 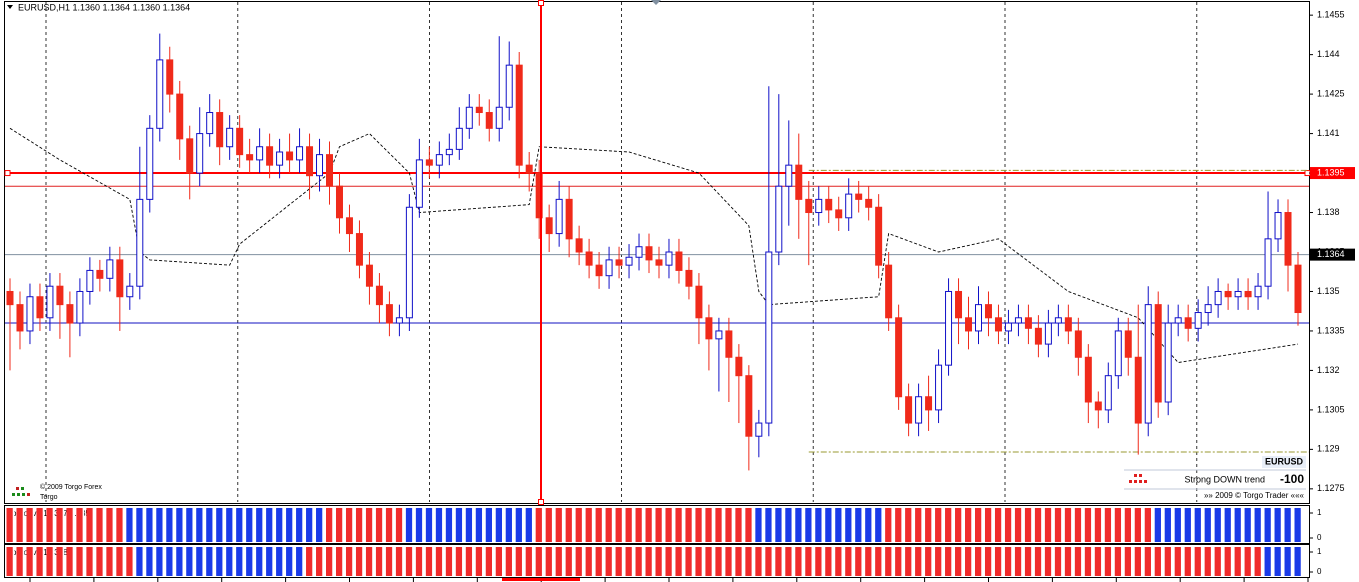 I want to click on shift-marker, so click(x=656, y=2).